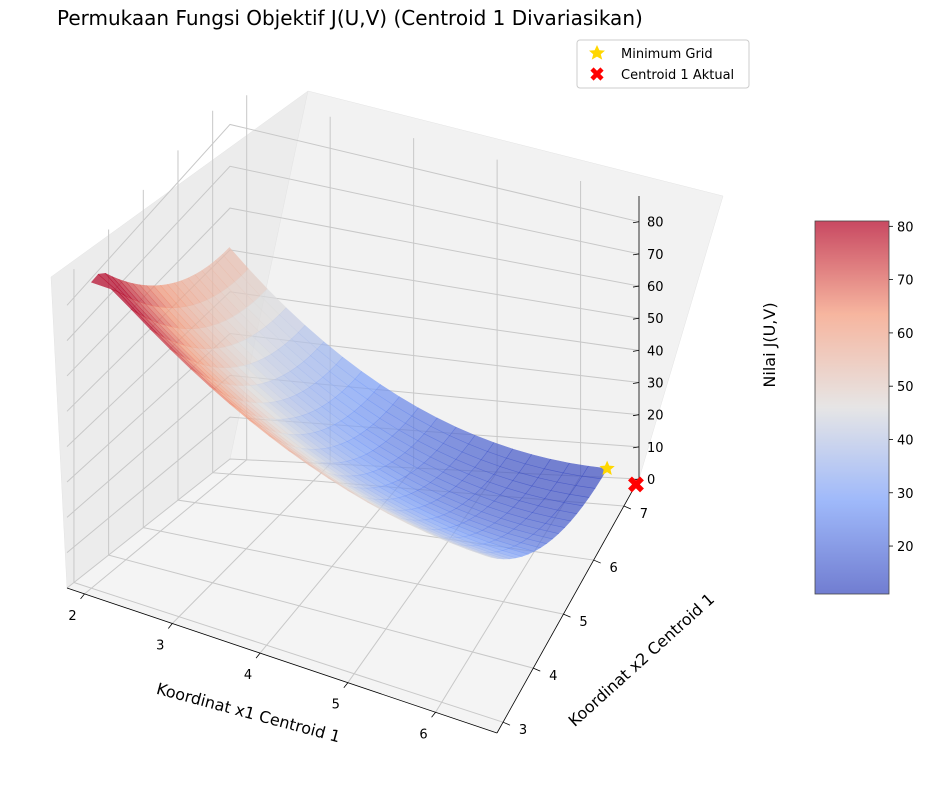  Describe the element at coordinates (655, 351) in the screenshot. I see `z-tick-label: 40` at that location.